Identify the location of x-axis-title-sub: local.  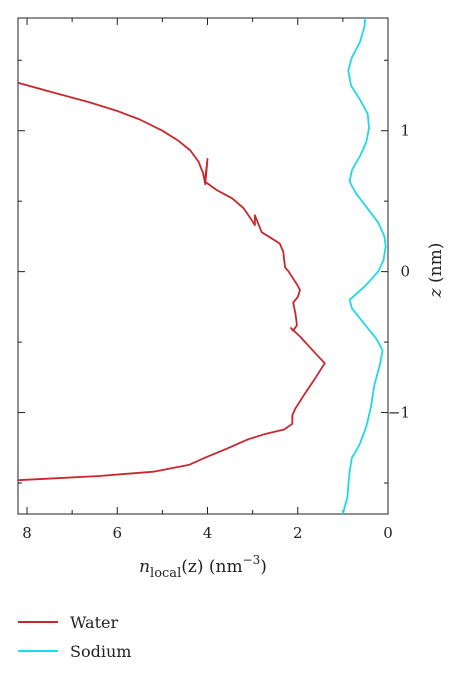
(165, 573).